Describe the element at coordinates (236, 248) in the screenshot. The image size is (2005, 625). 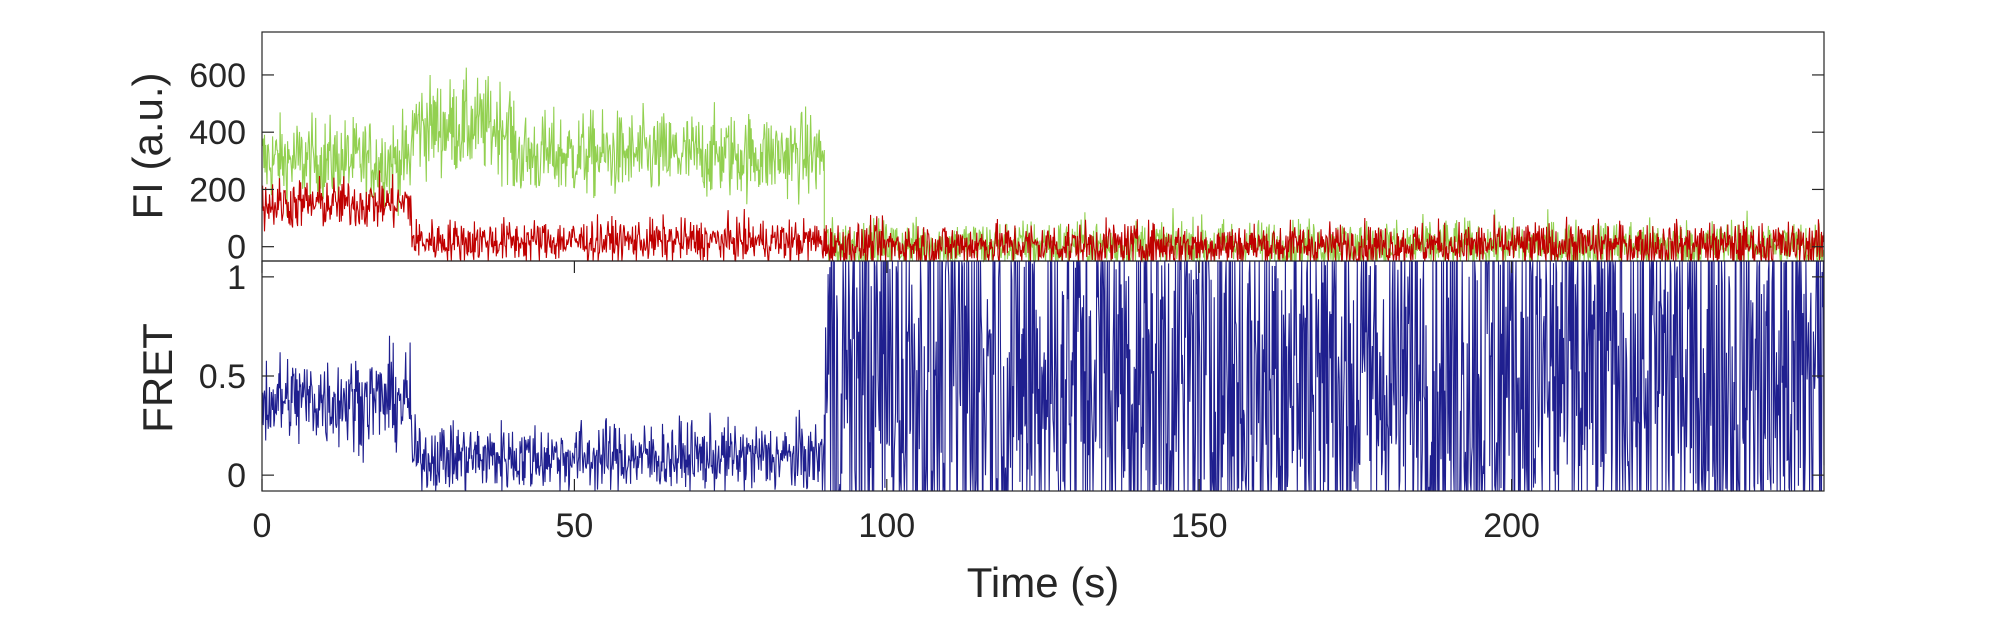
I see `fluorescence-y-tick-label: 0` at that location.